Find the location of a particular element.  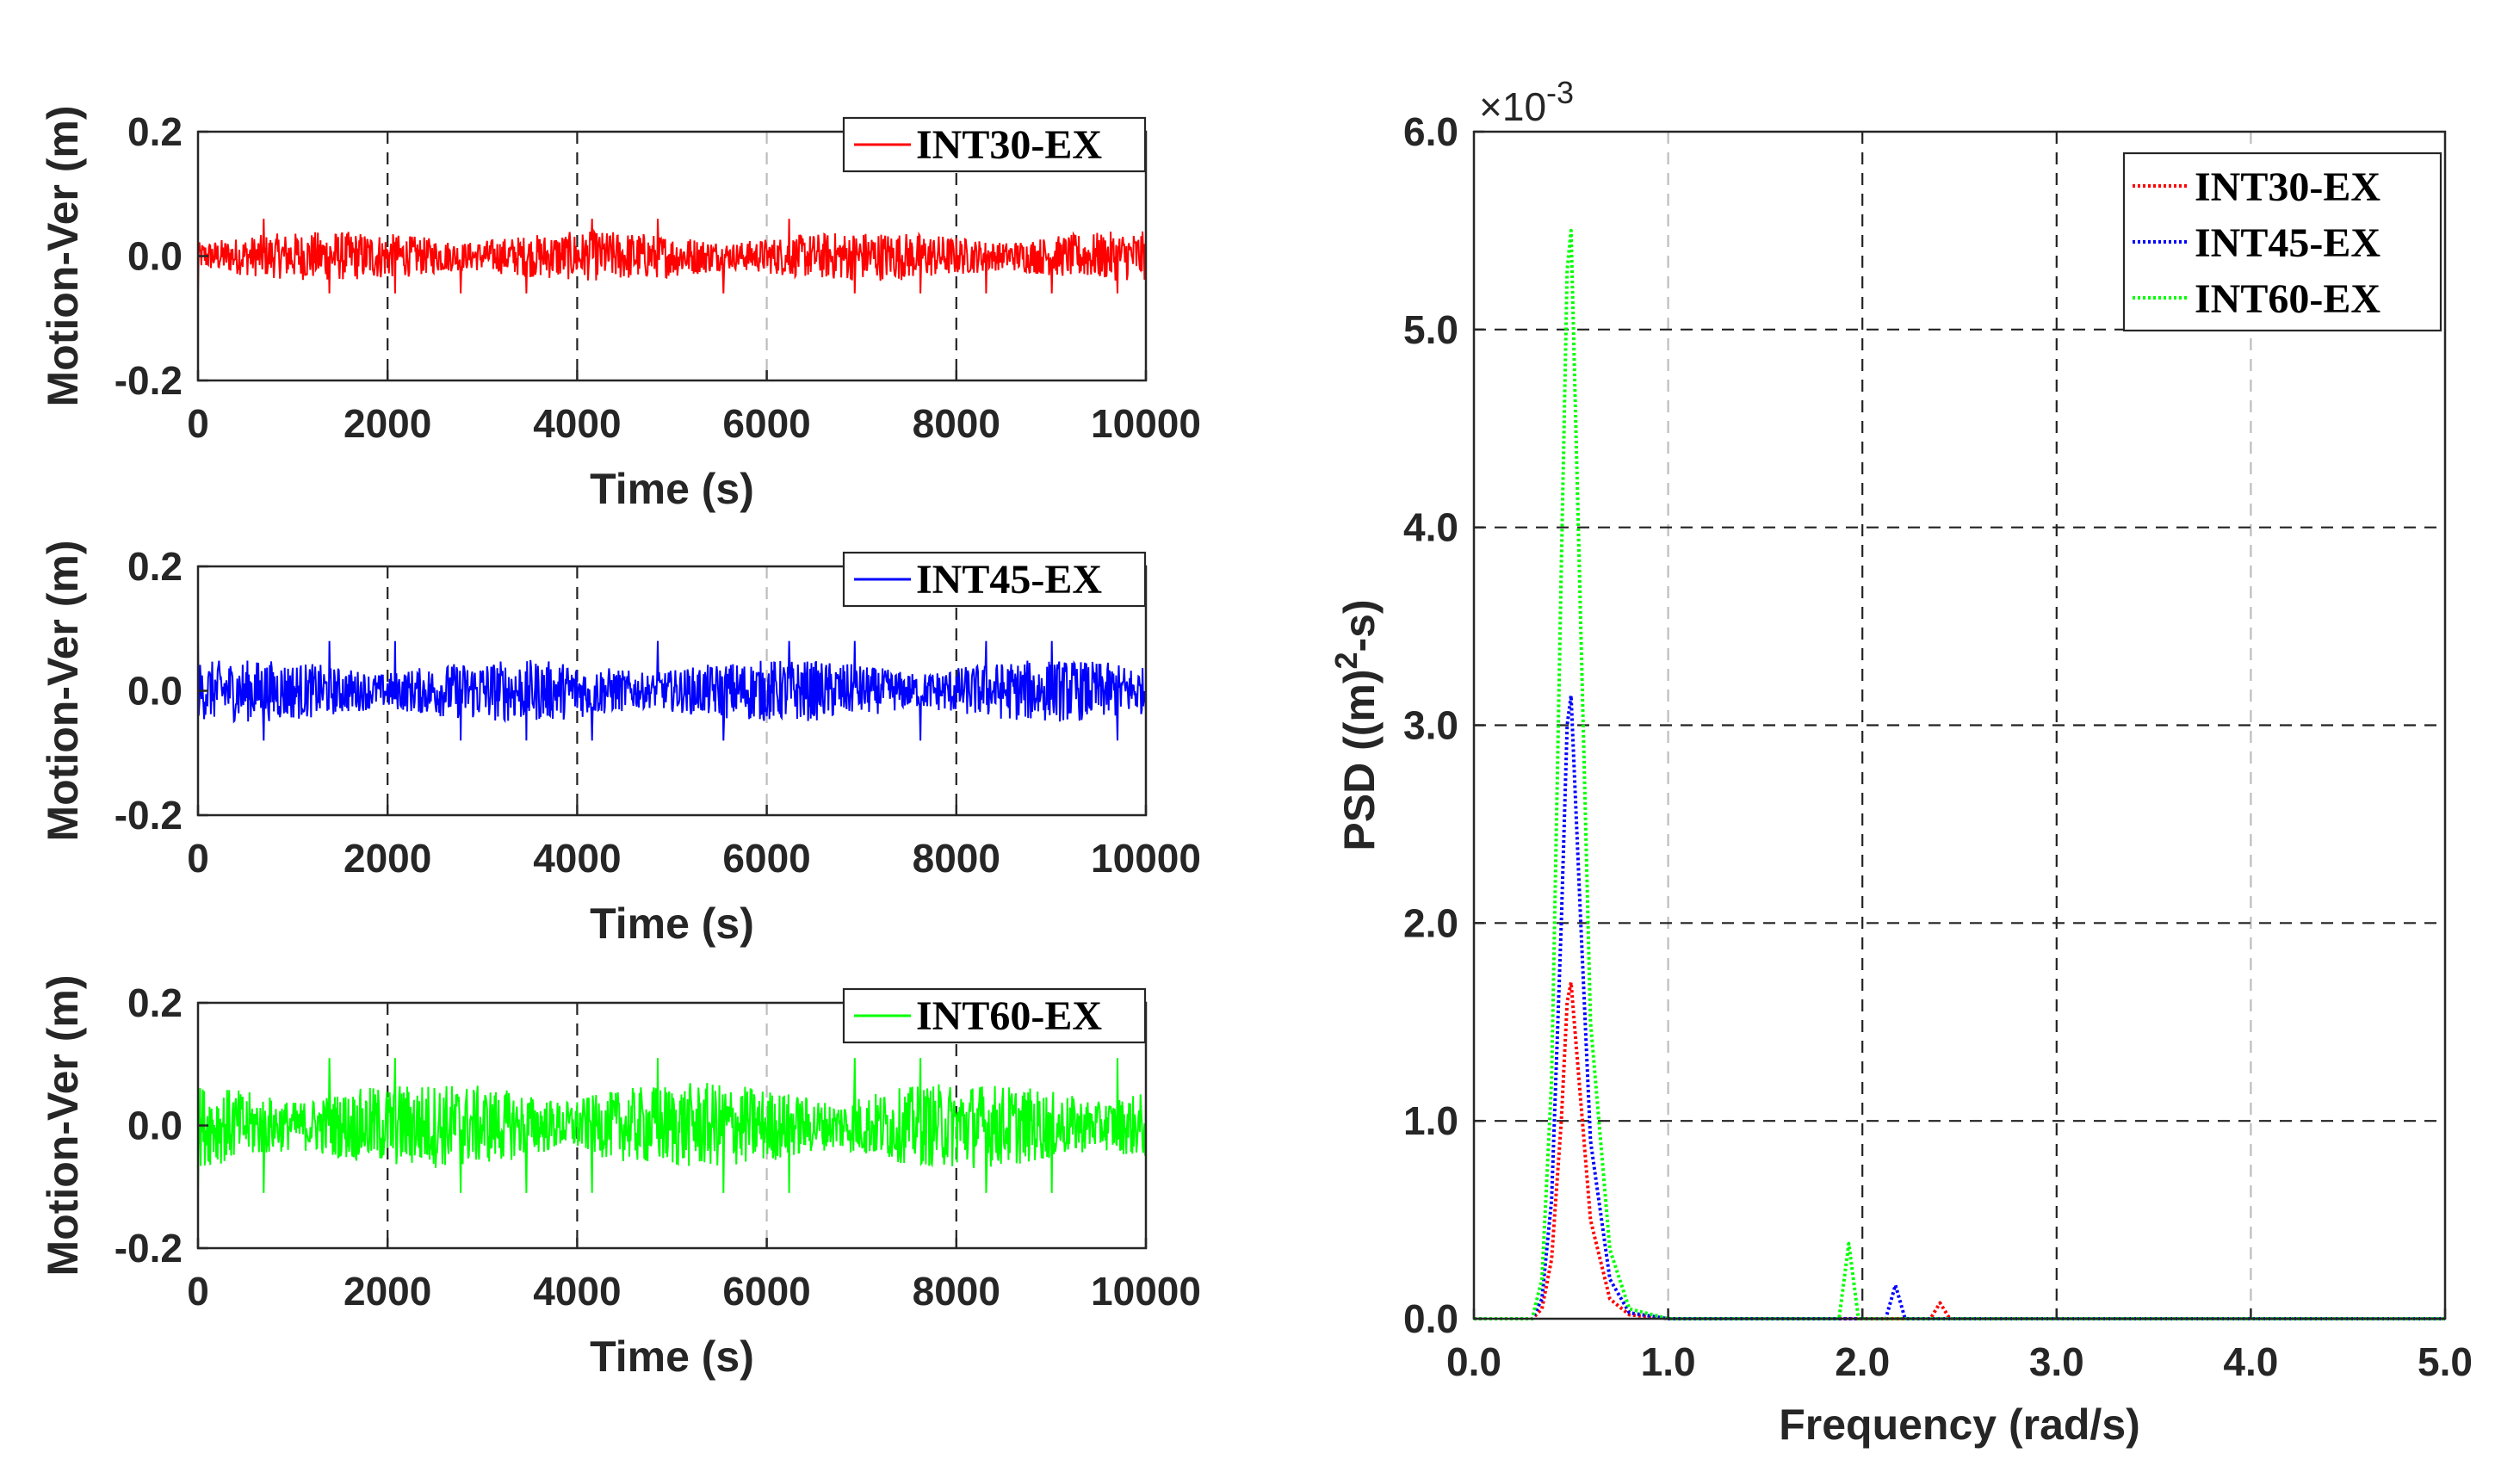

series-line-INT60-EX is located at coordinates (672, 1125).